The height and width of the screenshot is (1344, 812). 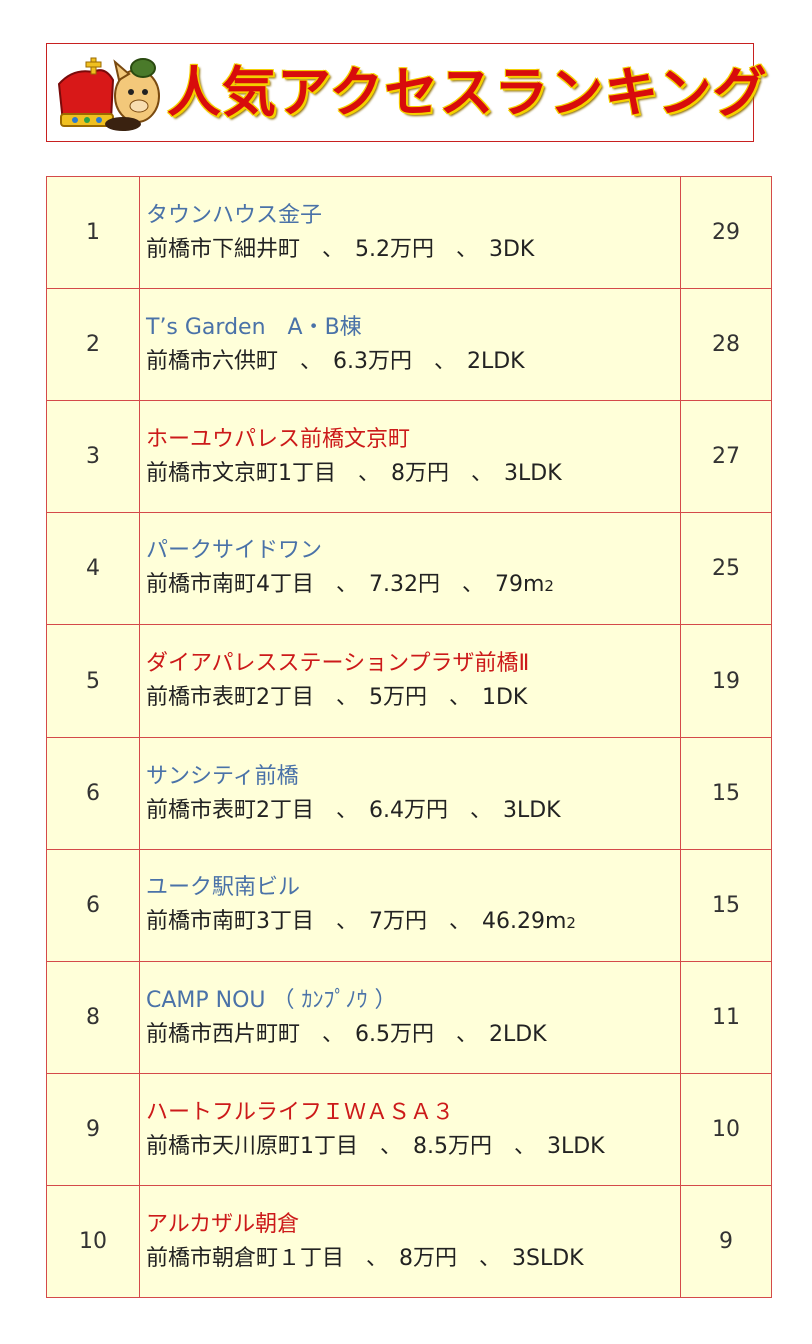 I want to click on ranking-row: 6 ユーク駅南ビル 前橋市南町3丁目 、 7万円 、 46.29m2 15, so click(x=409, y=905).